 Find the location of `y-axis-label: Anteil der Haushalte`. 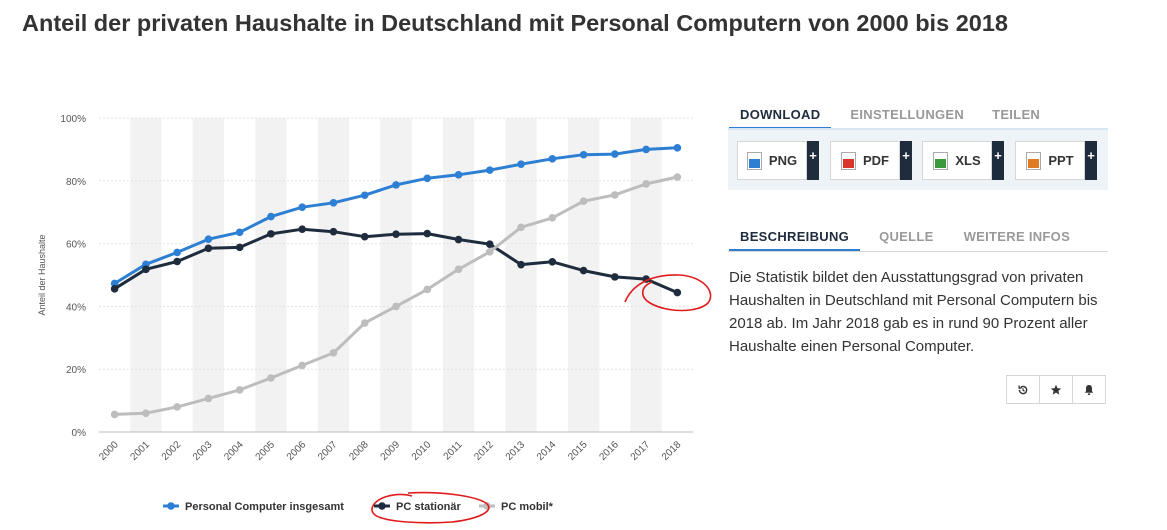

y-axis-label: Anteil der Haushalte is located at coordinates (42, 274).